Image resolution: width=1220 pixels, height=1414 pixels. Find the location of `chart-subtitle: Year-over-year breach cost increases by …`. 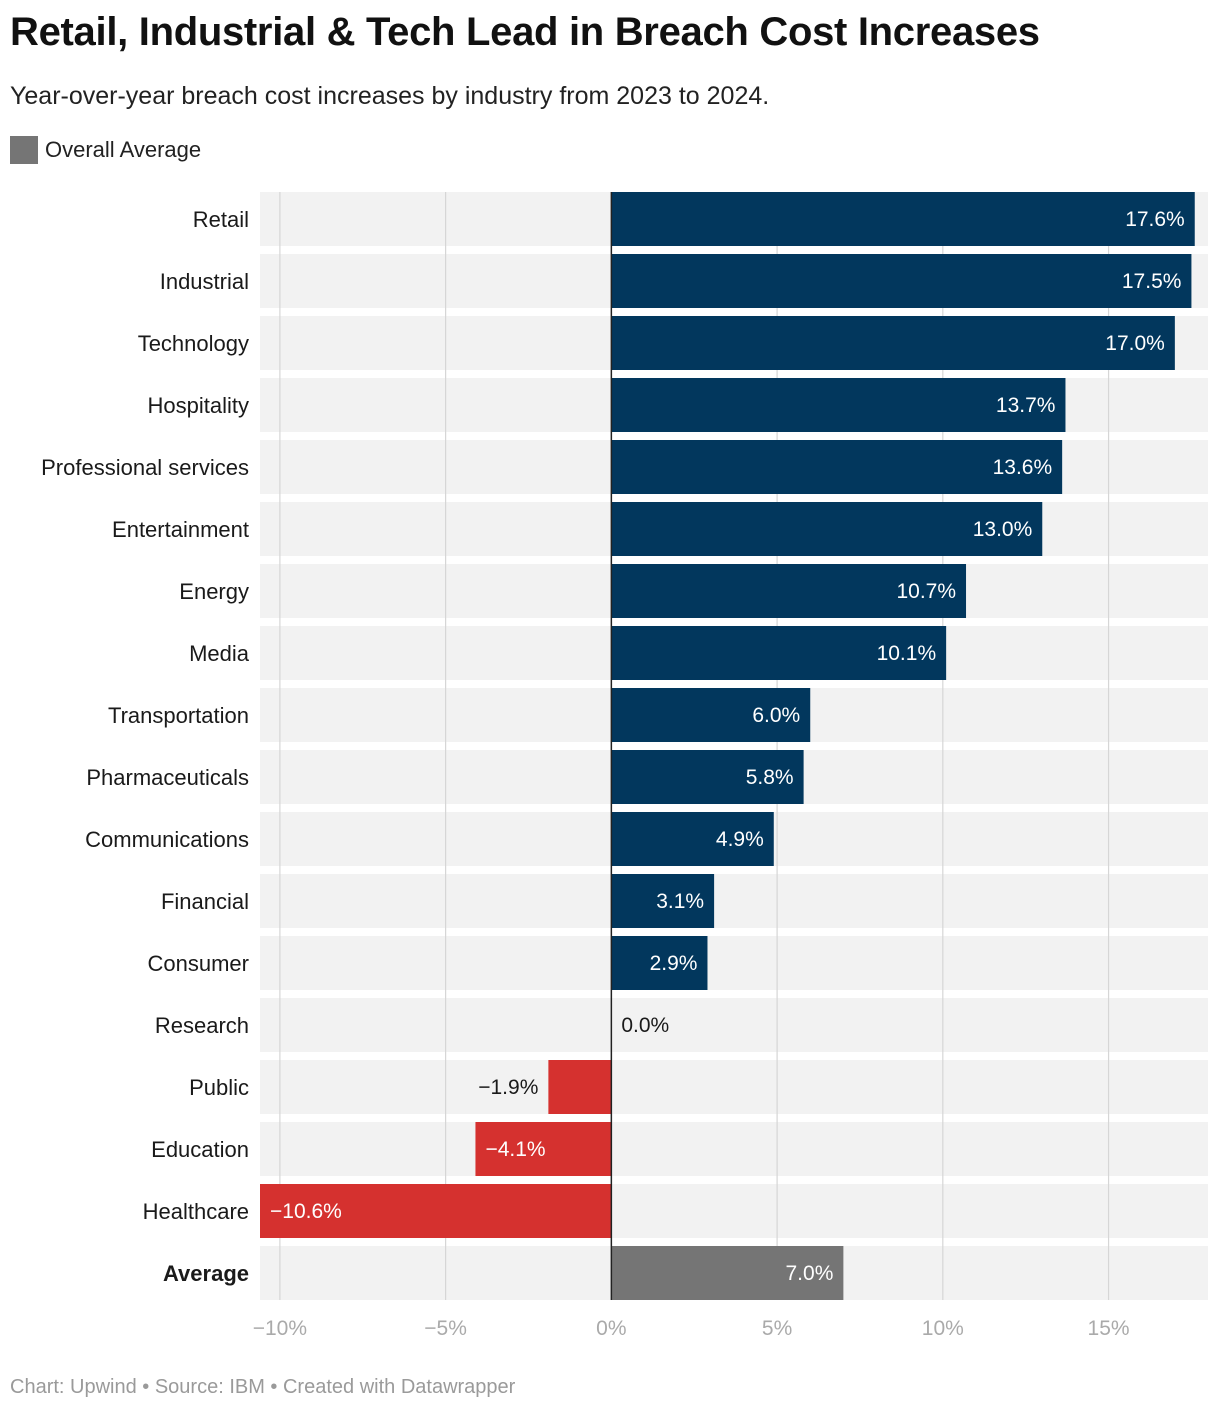

chart-subtitle: Year-over-year breach cost increases by … is located at coordinates (390, 96).